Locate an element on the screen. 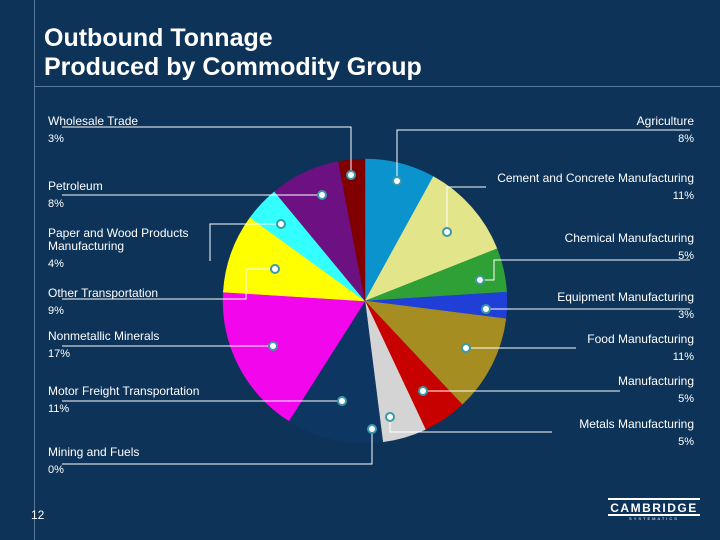  horizontal-rule is located at coordinates (377, 86).